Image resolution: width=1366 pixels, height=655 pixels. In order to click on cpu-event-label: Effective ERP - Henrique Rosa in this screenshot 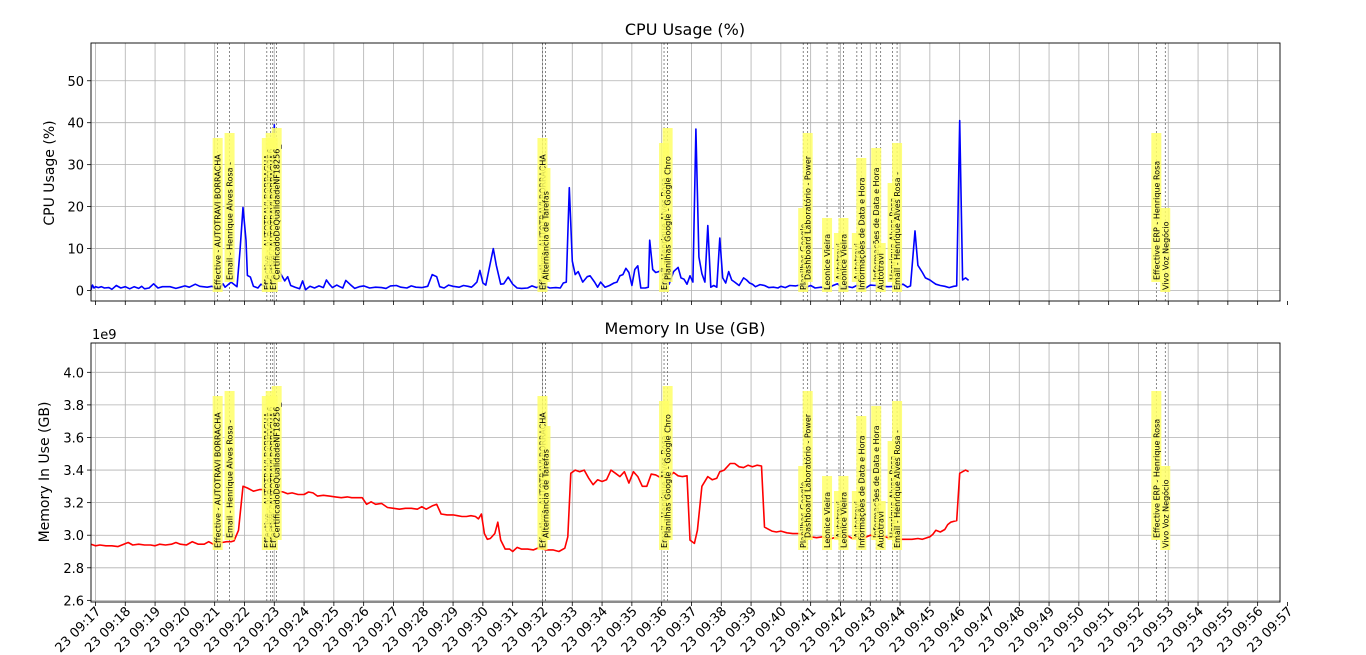, I will do `click(1156, 220)`.